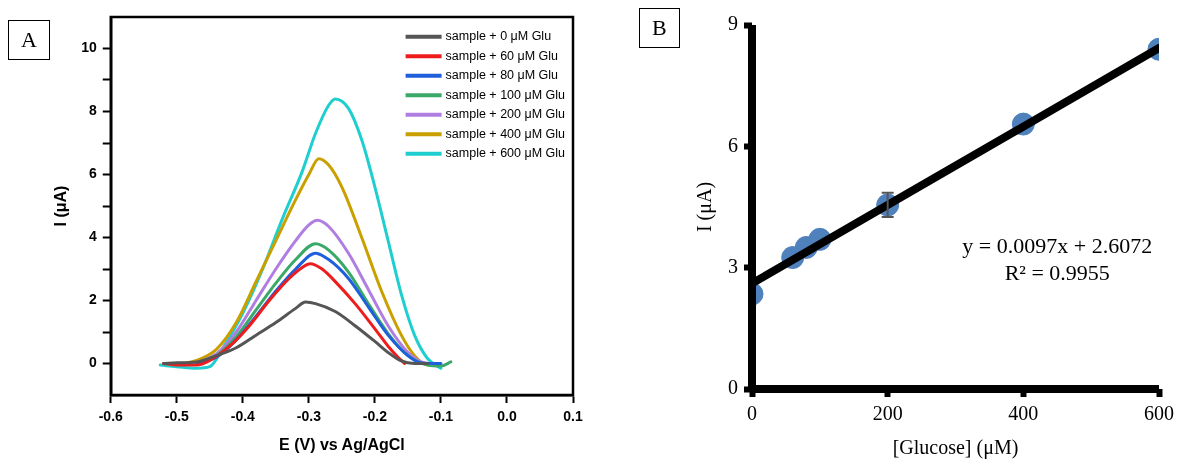  What do you see at coordinates (92, 299) in the screenshot?
I see `y-tick-label: 2` at bounding box center [92, 299].